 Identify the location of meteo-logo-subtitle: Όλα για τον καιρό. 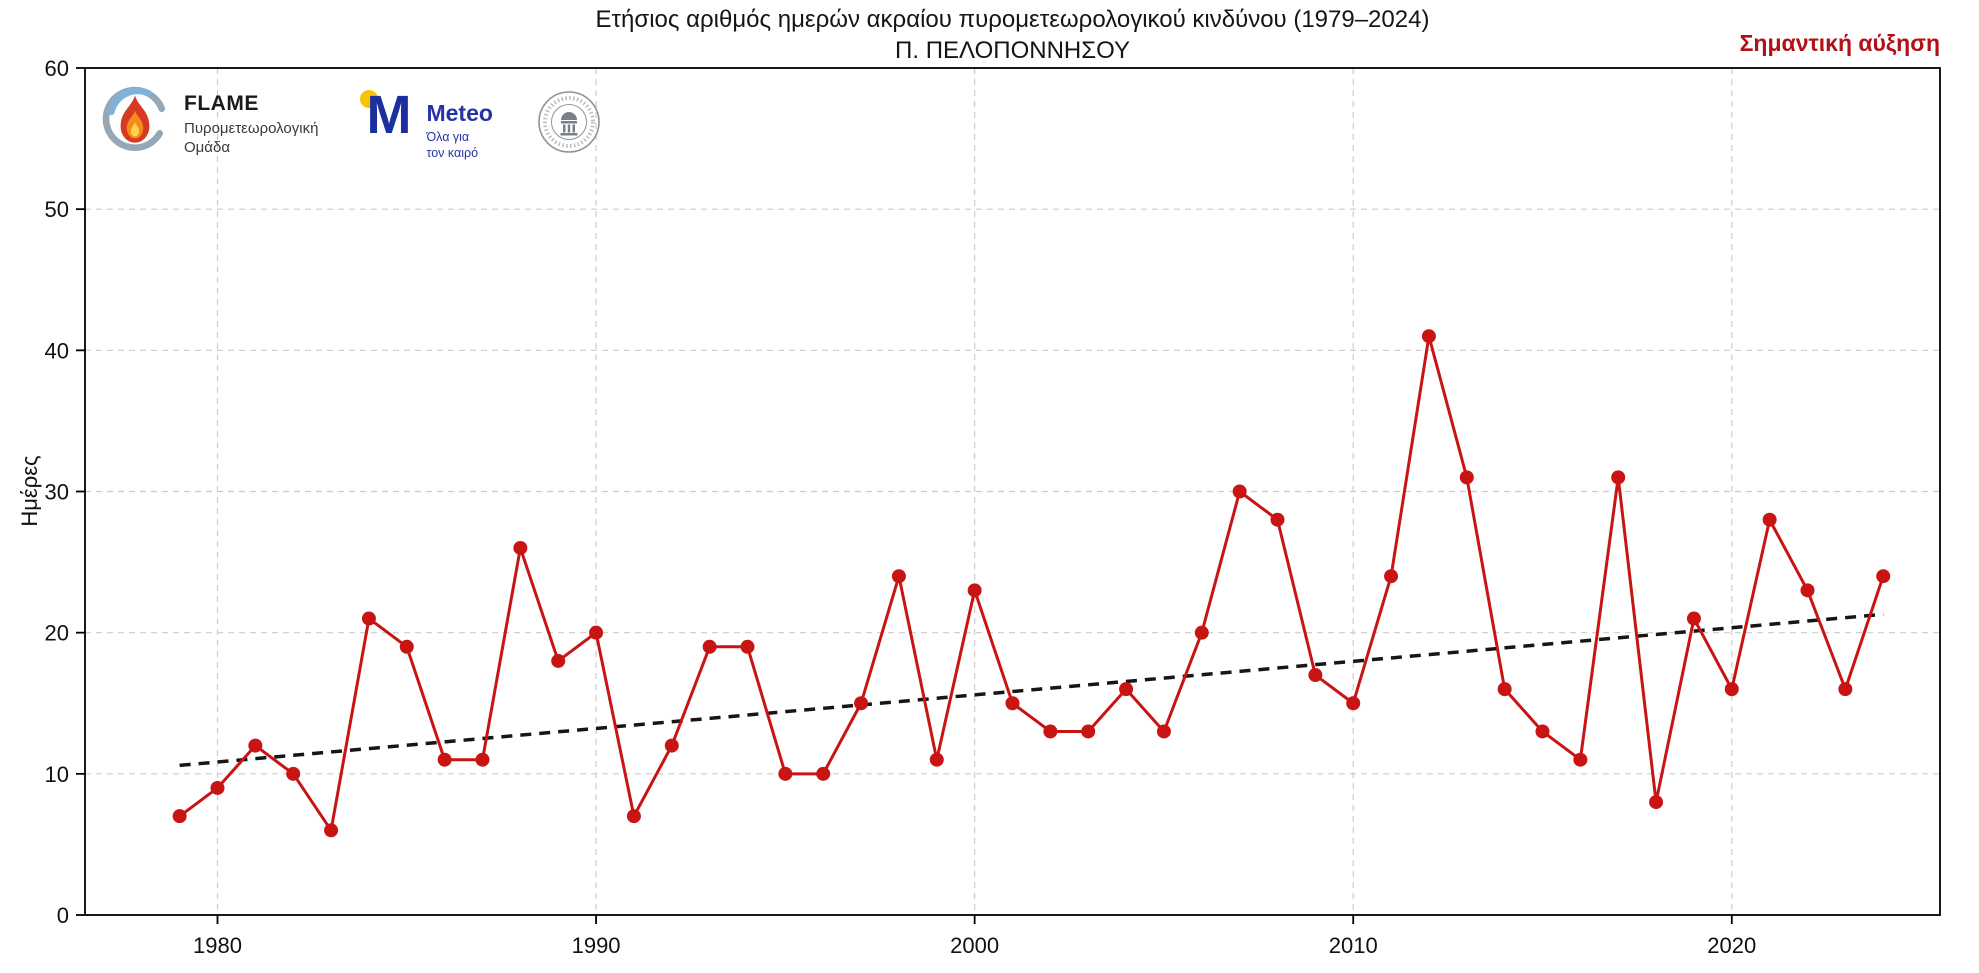
(459, 145).